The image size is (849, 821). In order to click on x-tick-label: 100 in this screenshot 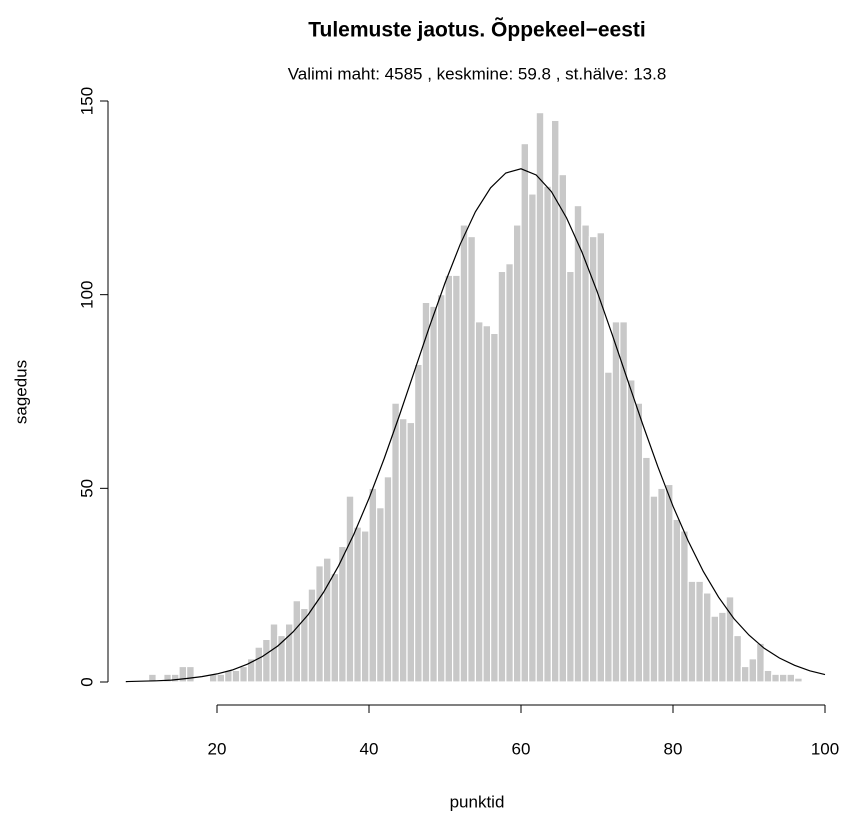, I will do `click(825, 748)`.